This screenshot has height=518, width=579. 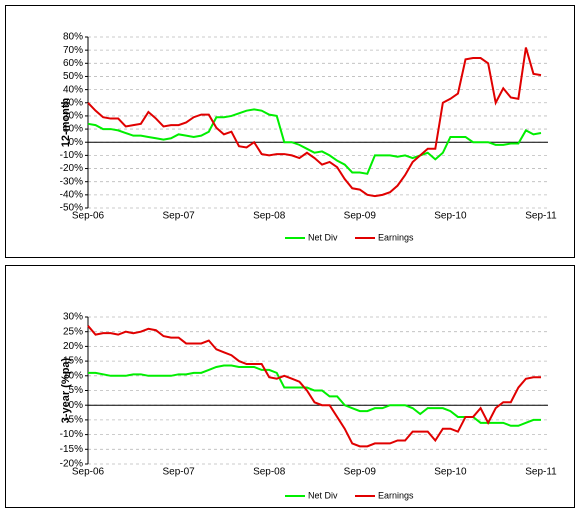 I want to click on y-tick-label: -5%, so click(x=74, y=420).